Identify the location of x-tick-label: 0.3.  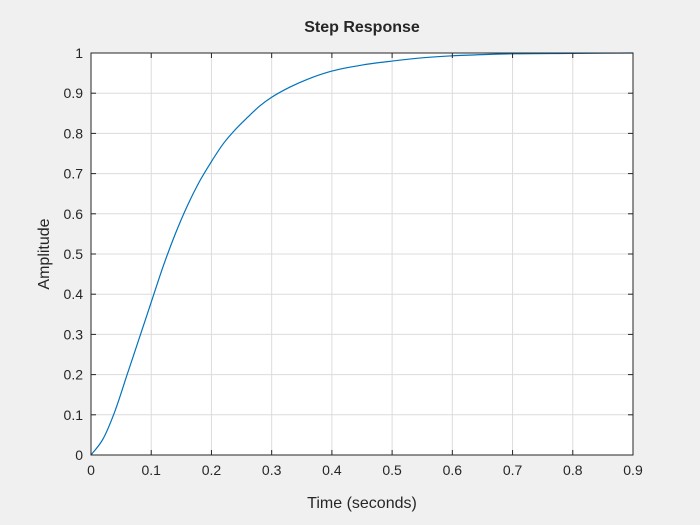
(272, 470).